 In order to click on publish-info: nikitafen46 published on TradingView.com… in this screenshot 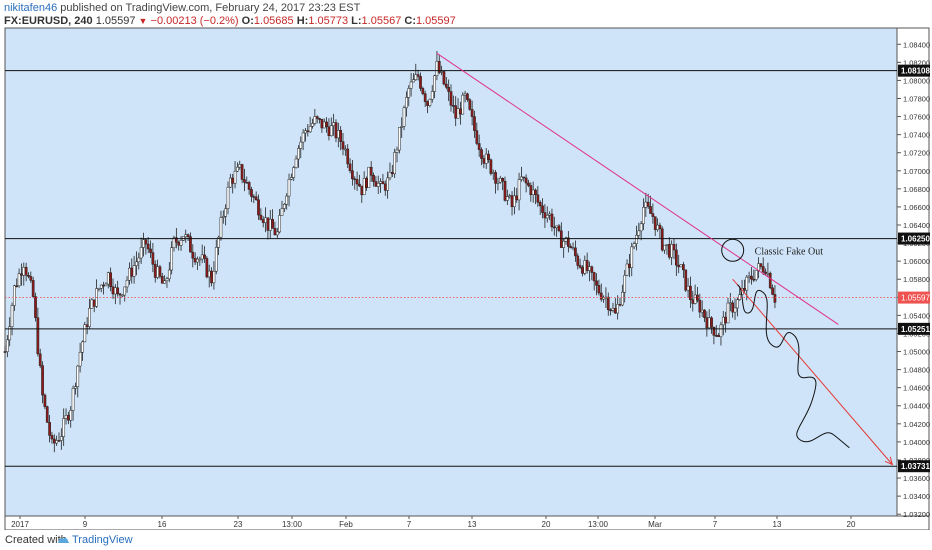, I will do `click(182, 8)`.